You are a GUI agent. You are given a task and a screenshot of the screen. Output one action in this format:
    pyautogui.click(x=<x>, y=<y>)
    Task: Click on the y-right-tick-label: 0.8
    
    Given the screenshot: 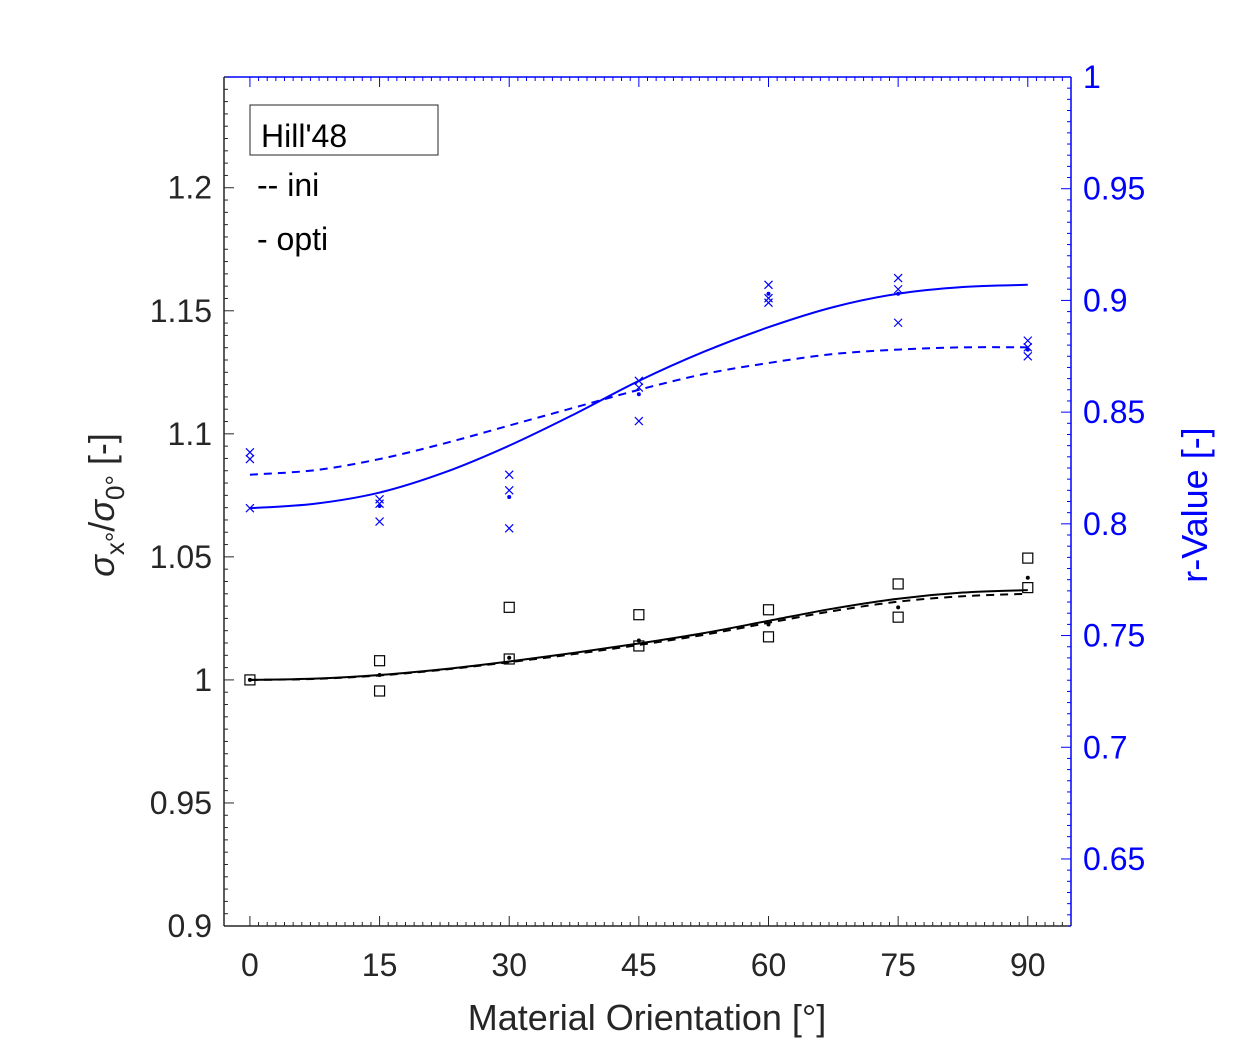 What is the action you would take?
    pyautogui.click(x=1105, y=524)
    